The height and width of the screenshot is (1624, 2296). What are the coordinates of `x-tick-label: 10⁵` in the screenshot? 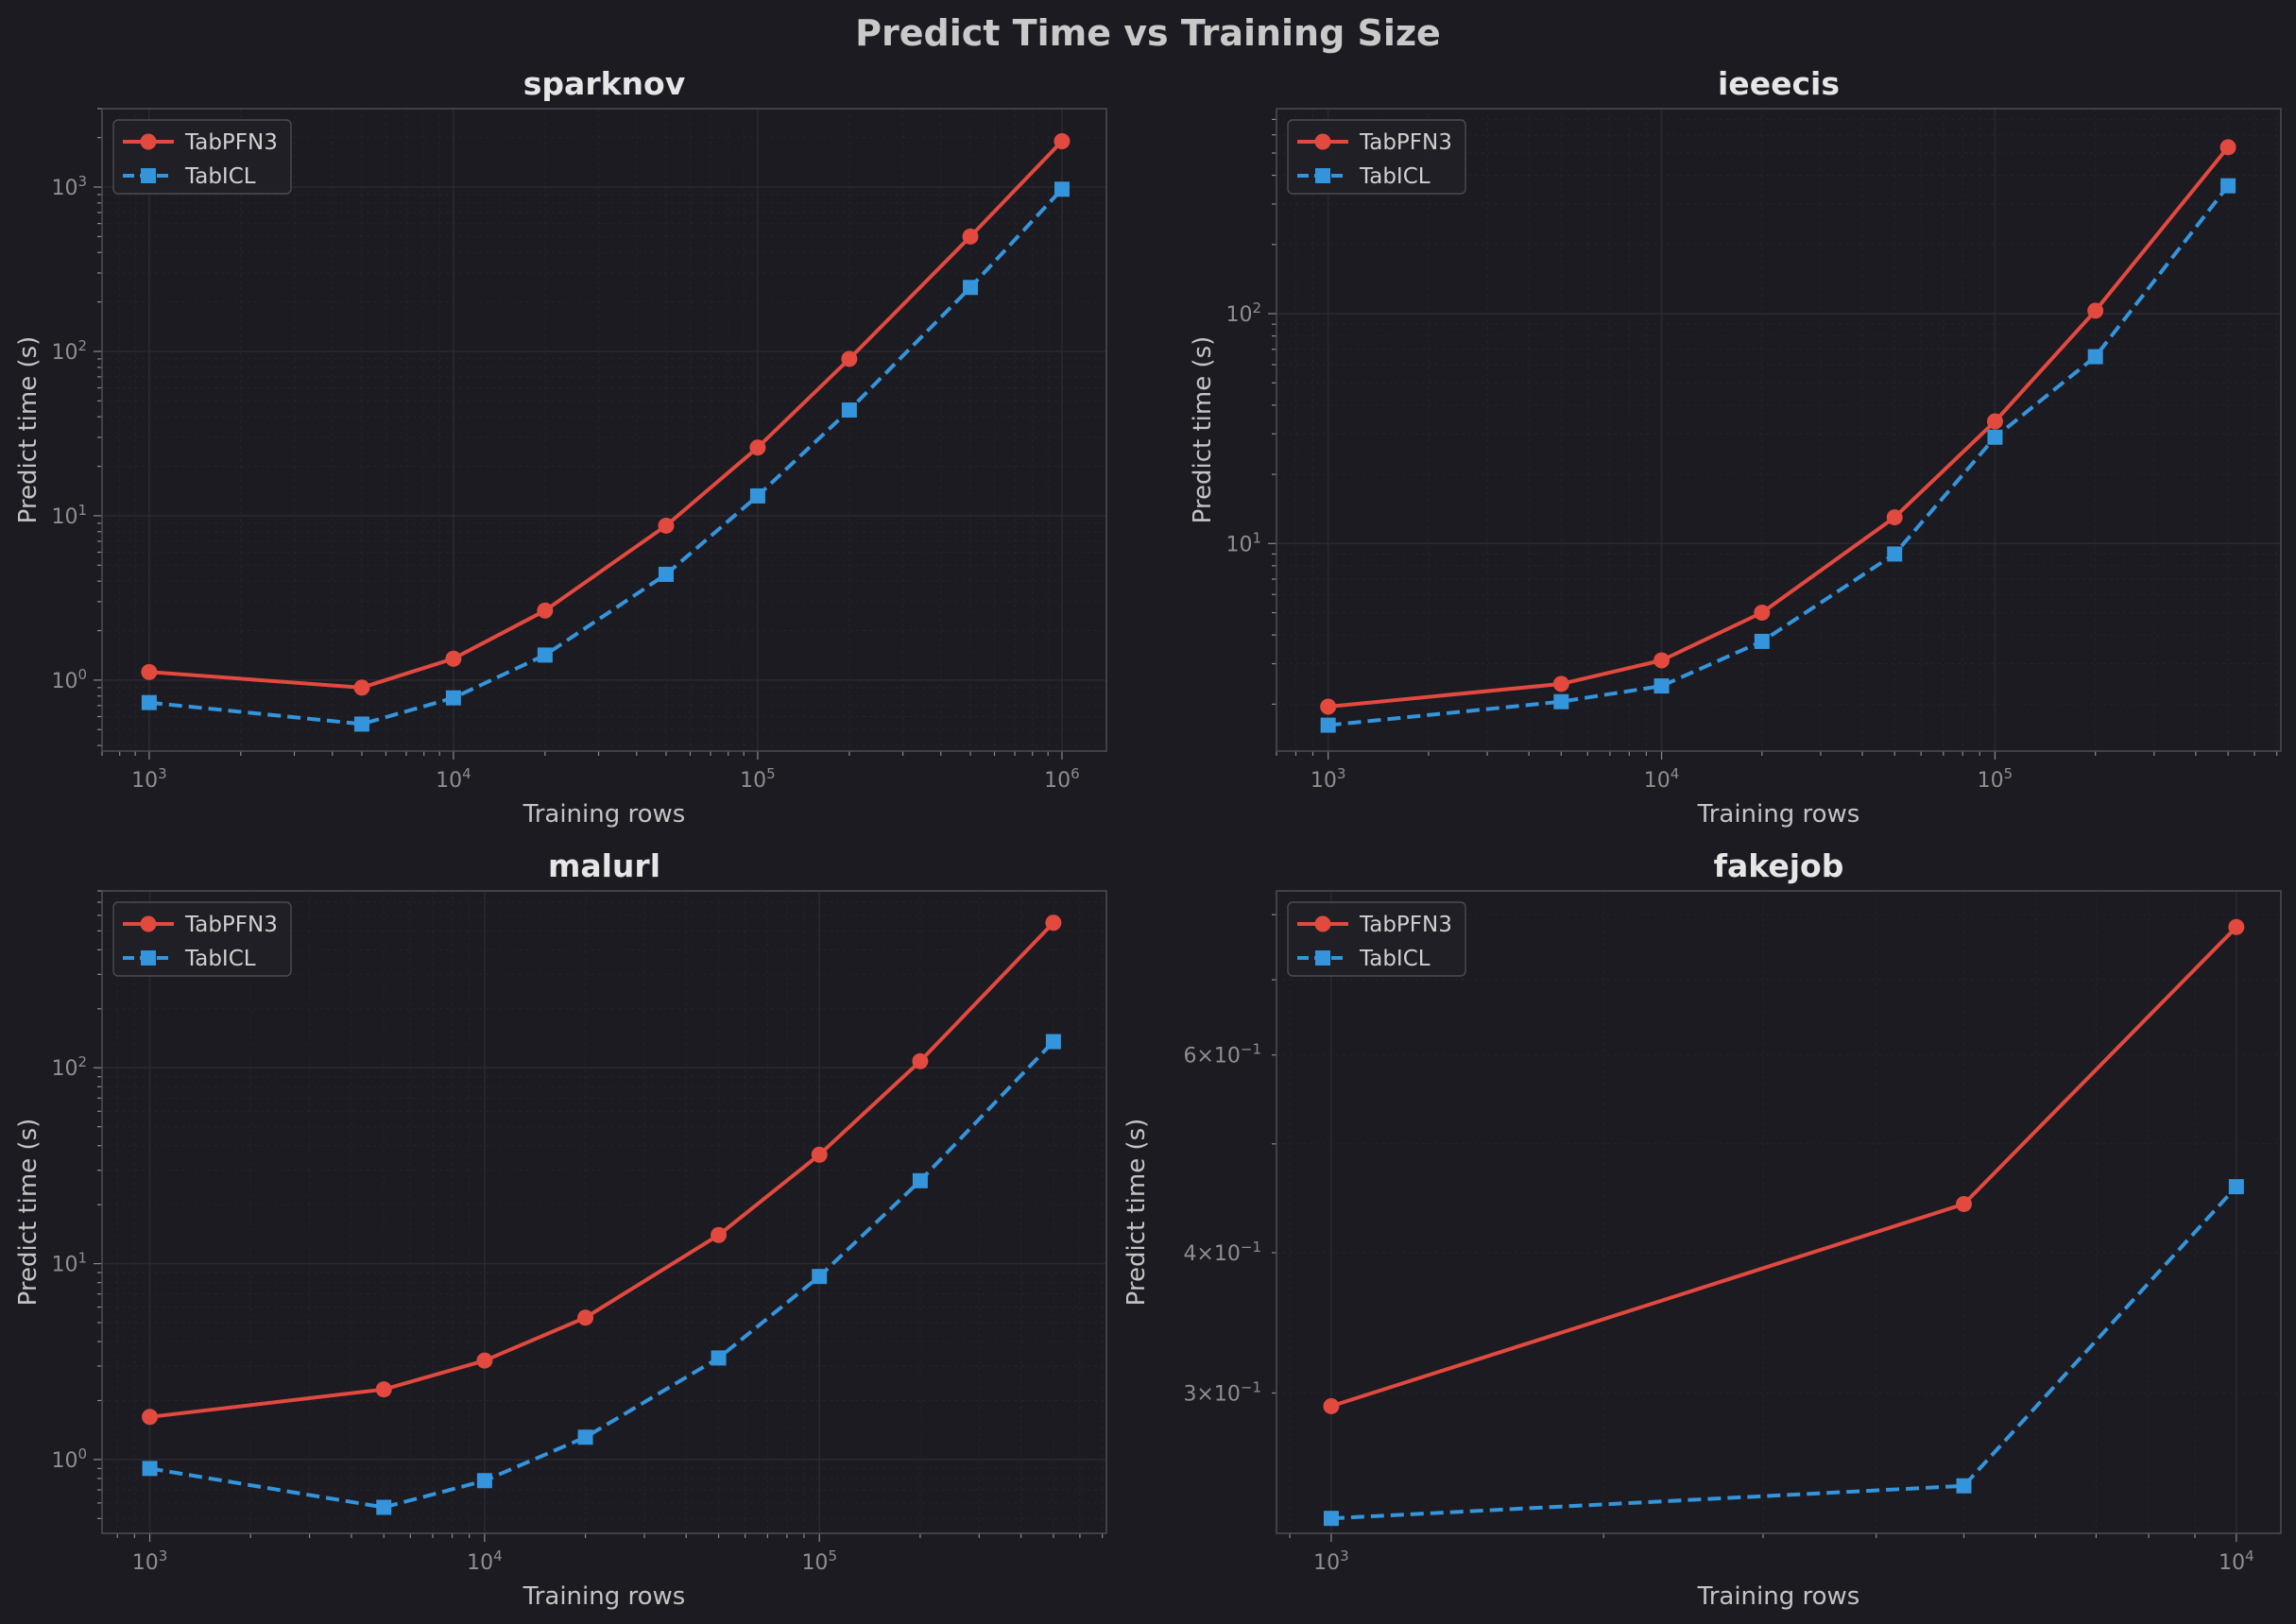 It's located at (819, 1561).